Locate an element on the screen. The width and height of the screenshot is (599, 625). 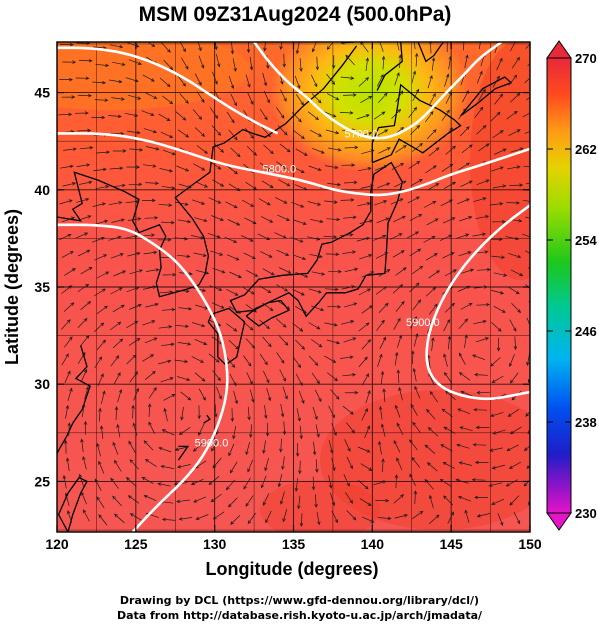
y-tick-label: 30 is located at coordinates (42, 384).